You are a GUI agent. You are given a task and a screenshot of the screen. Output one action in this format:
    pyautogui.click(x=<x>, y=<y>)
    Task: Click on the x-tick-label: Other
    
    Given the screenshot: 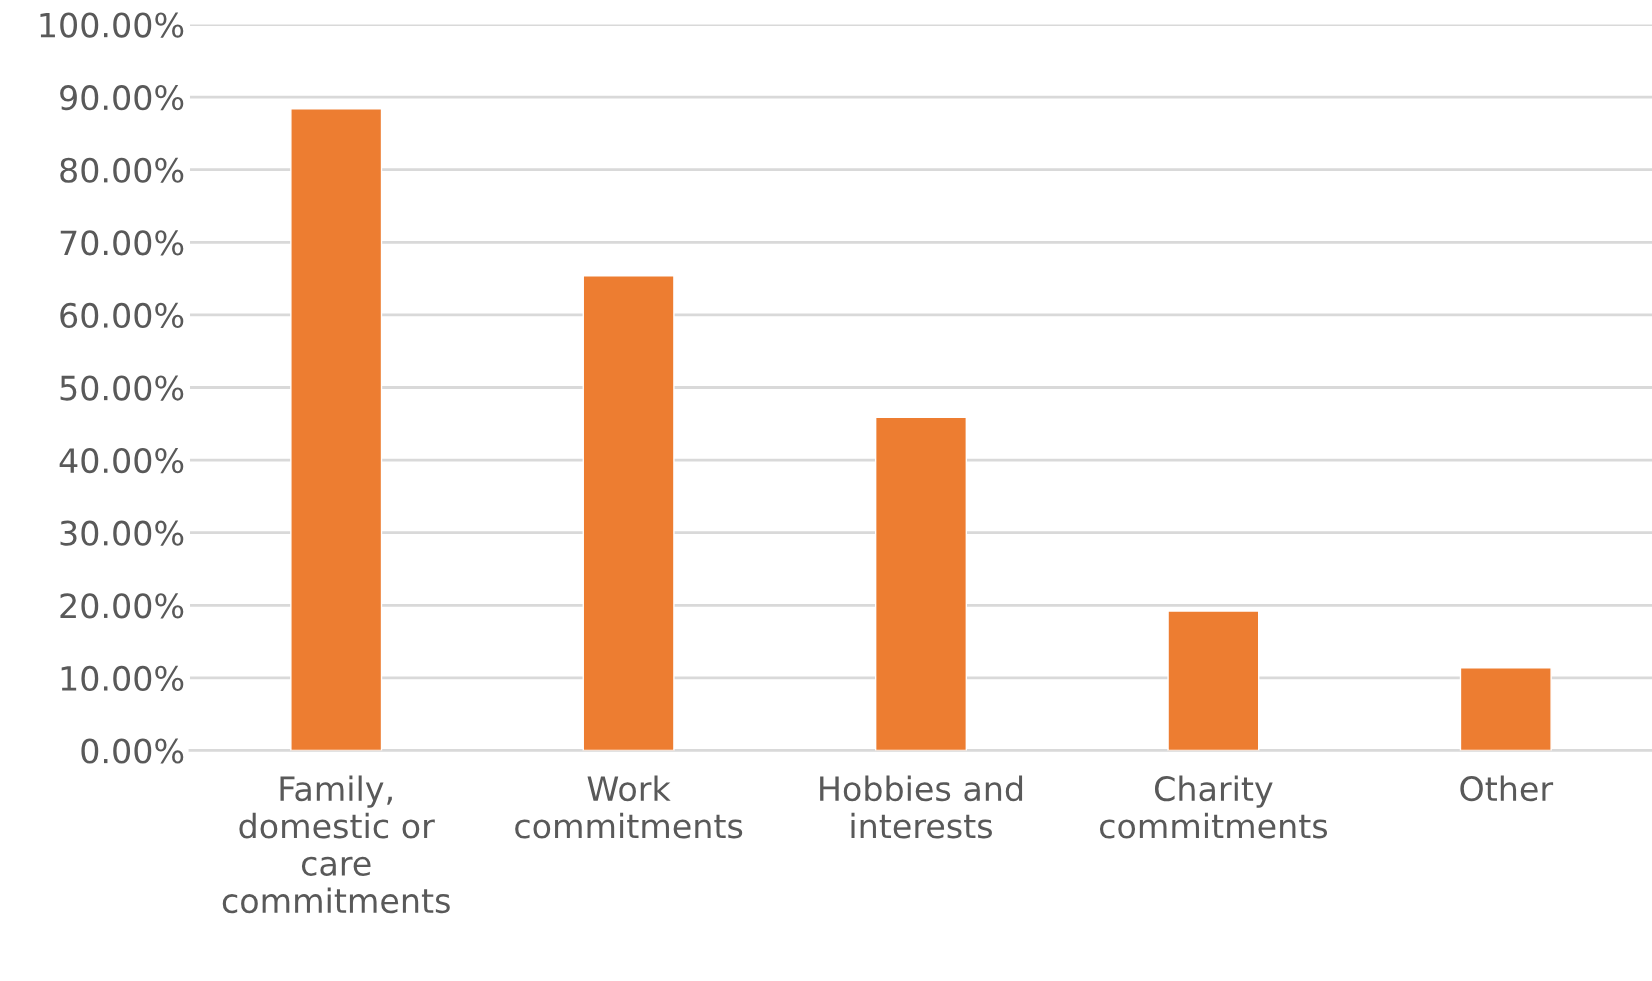 What is the action you would take?
    pyautogui.click(x=1507, y=788)
    